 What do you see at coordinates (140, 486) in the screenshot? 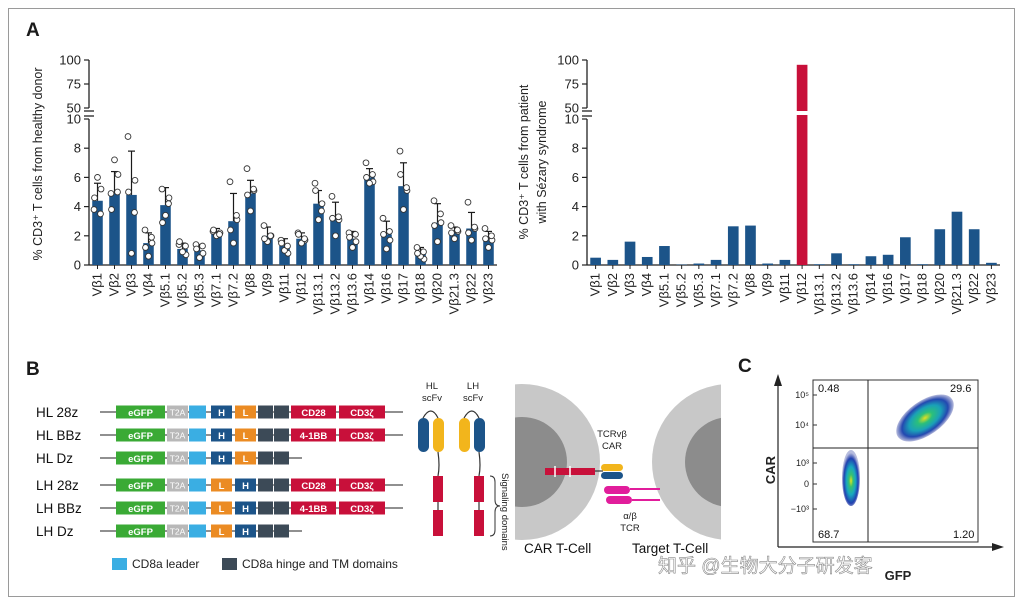
I see `egfp-segment-label: eGFP` at bounding box center [140, 486].